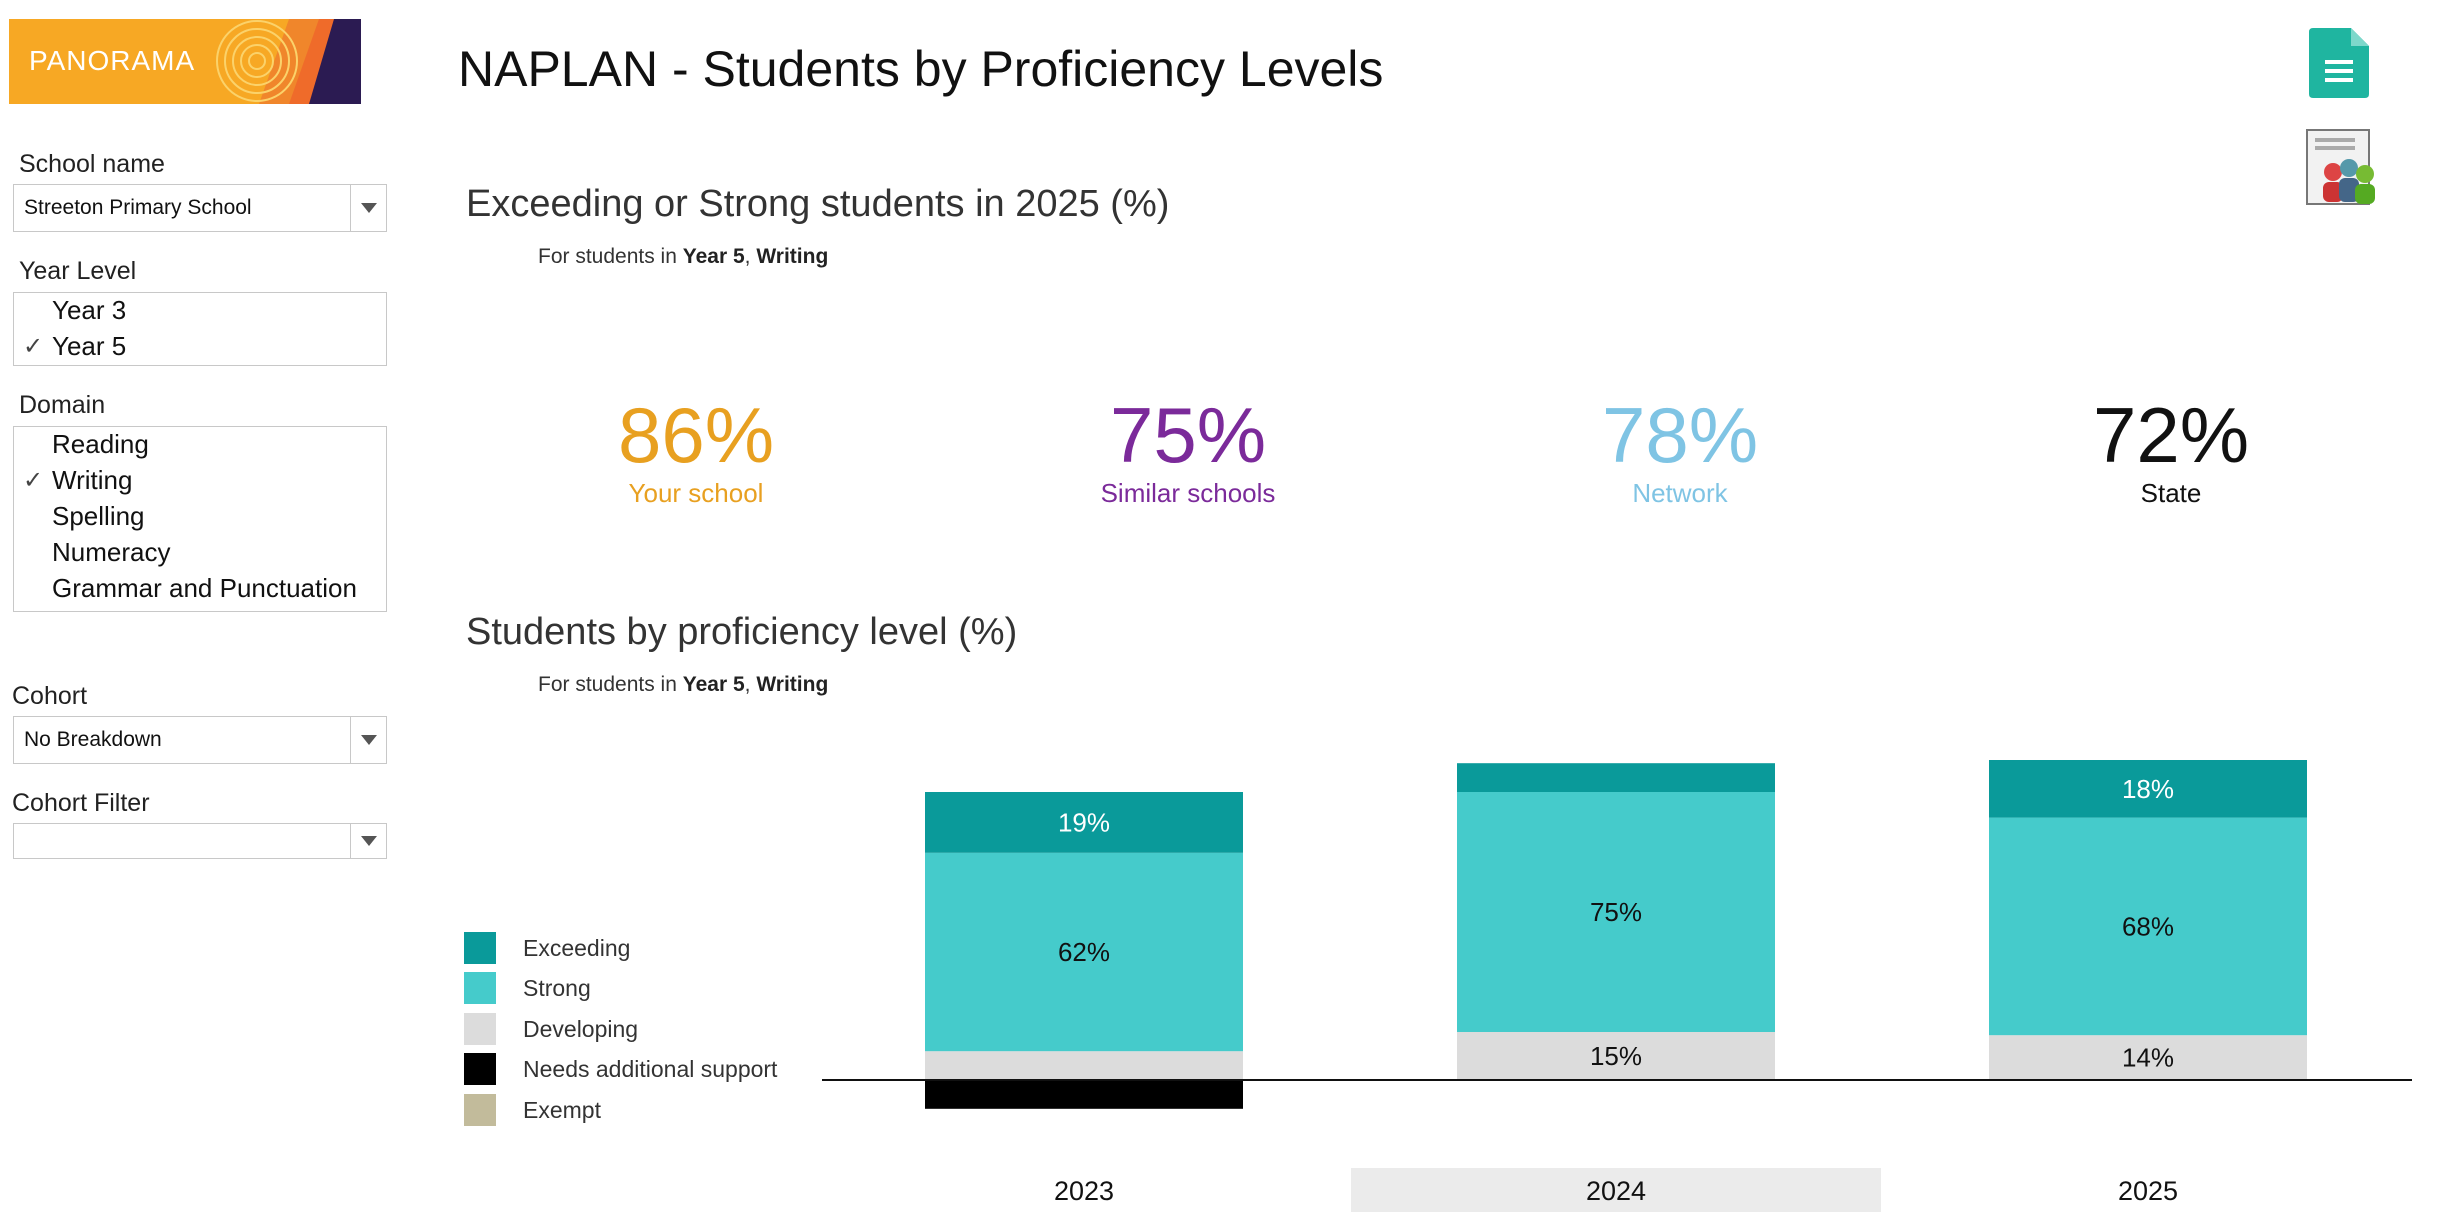 The image size is (2437, 1227). Describe the element at coordinates (81, 803) in the screenshot. I see `cohort-filter-label: Cohort Filter` at that location.